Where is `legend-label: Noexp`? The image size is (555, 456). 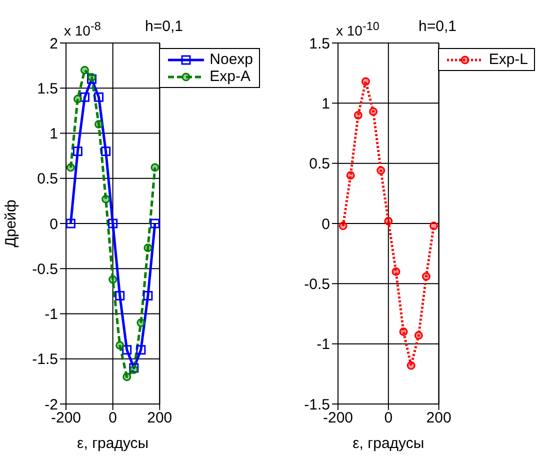
legend-label: Noexp is located at coordinates (231, 59).